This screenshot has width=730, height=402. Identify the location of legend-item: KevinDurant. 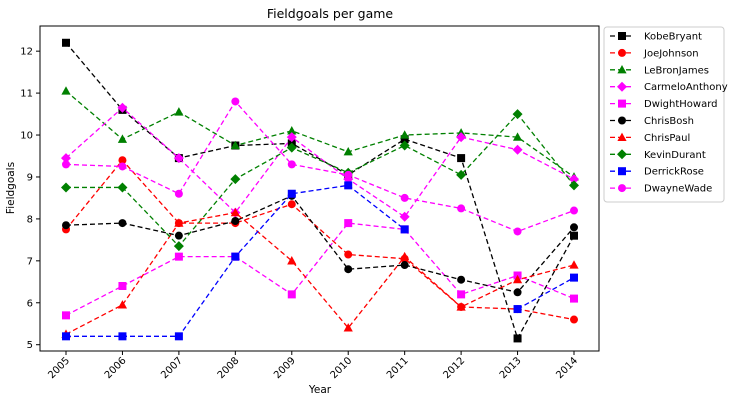
(658, 155).